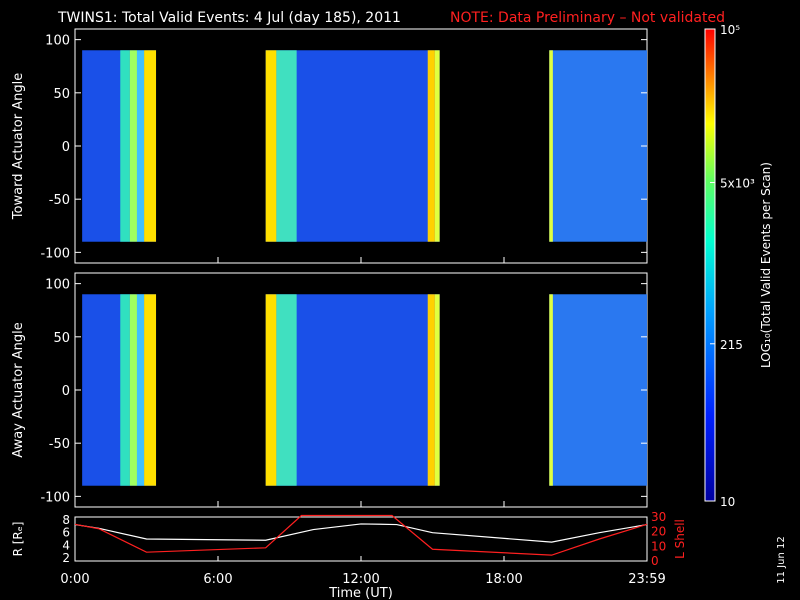 Image resolution: width=800 pixels, height=600 pixels. Describe the element at coordinates (658, 546) in the screenshot. I see `ytick-right-label: 10` at that location.